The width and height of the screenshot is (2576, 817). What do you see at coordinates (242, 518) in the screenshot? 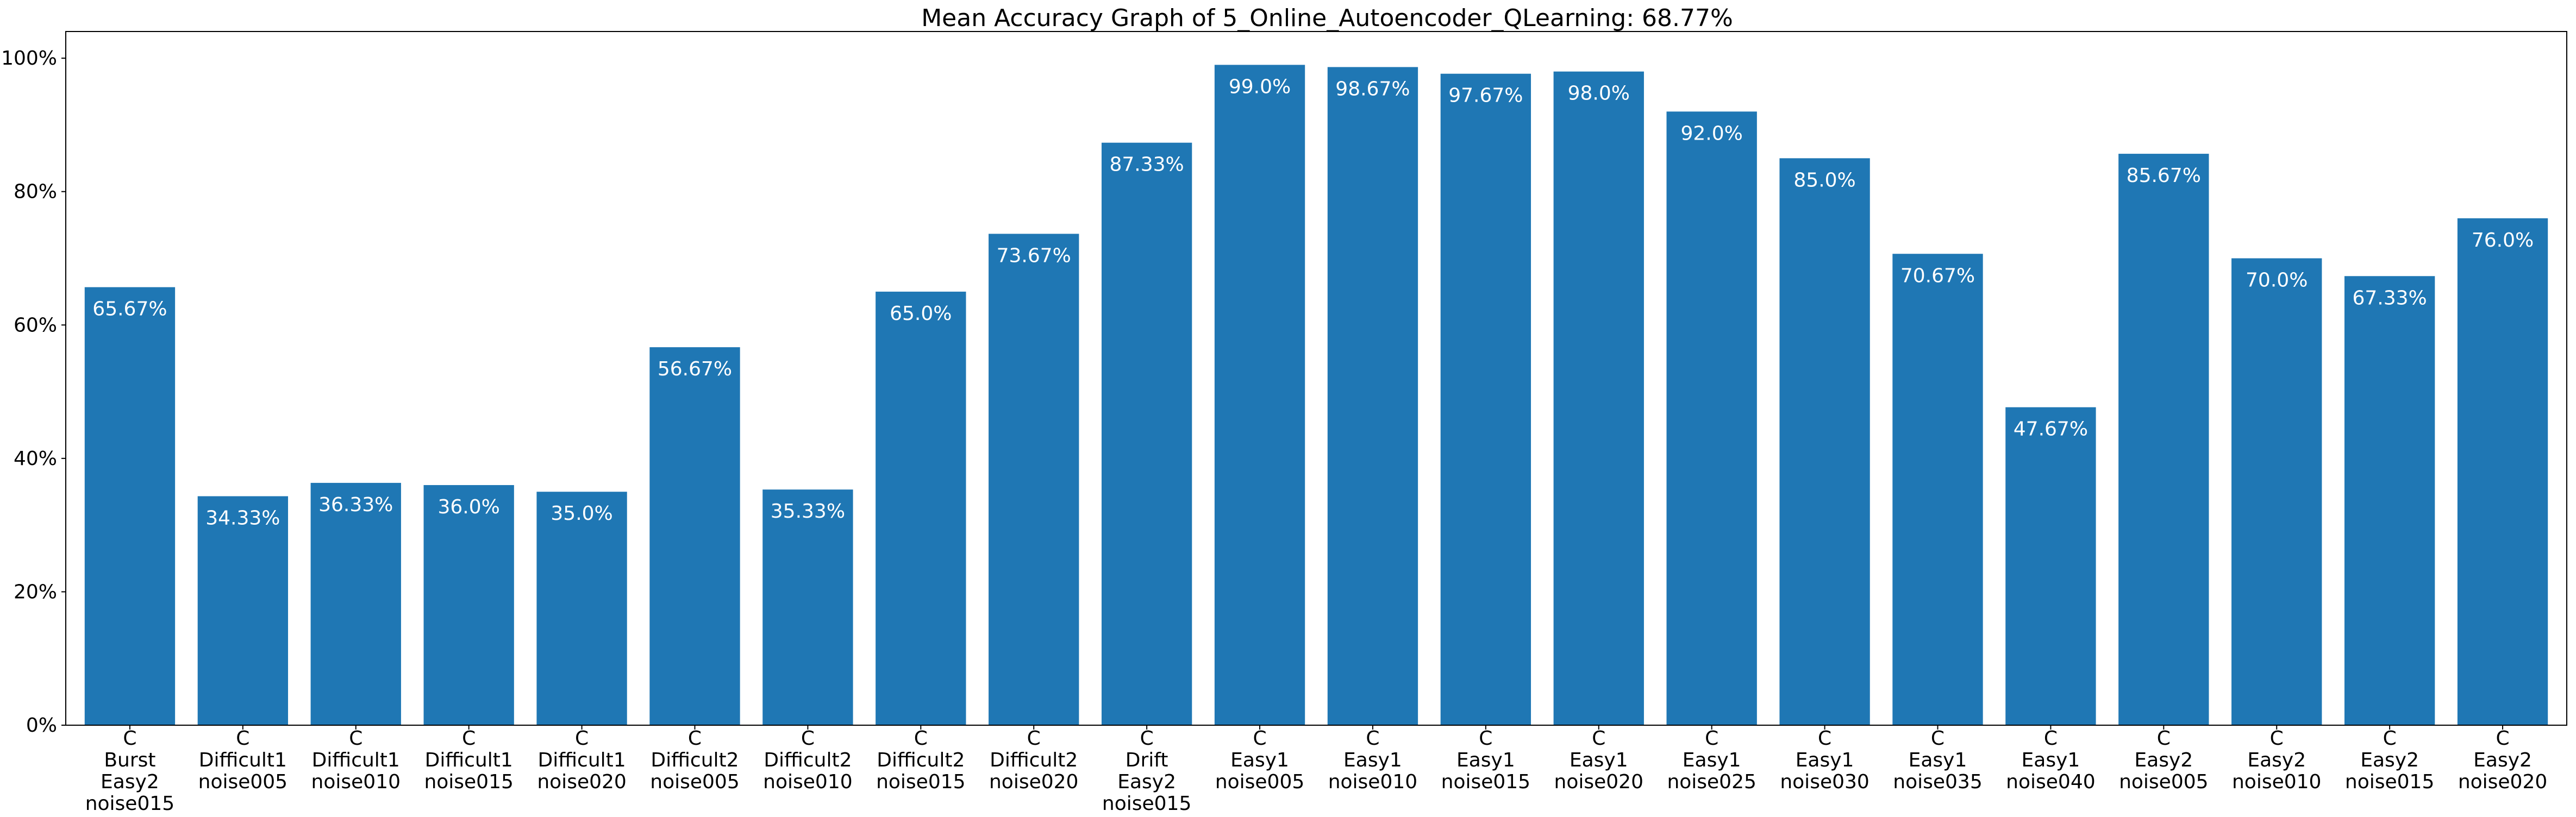
I see `data-label: 34.33%` at bounding box center [242, 518].